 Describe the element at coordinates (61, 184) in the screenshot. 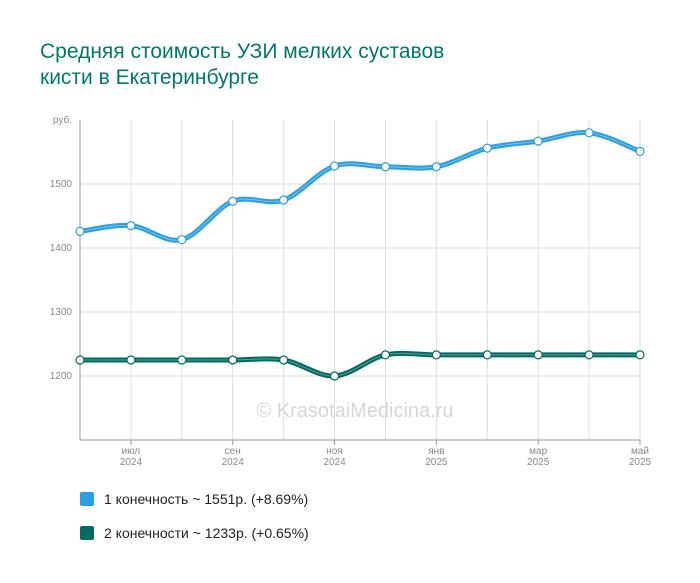

I see `y-tick-label: 1500` at that location.